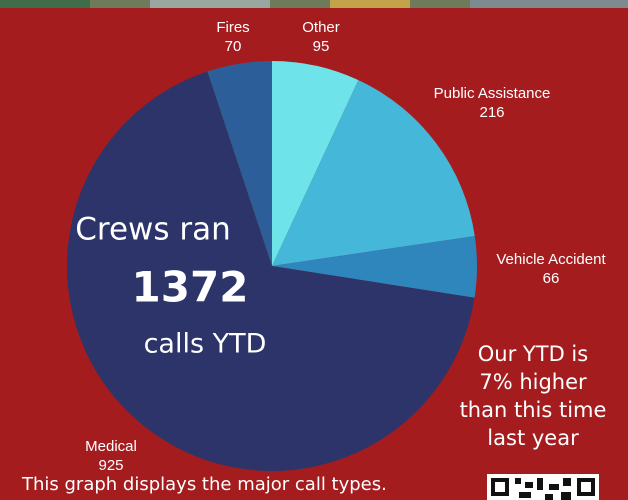  I want to click on slice-label: Other, so click(321, 27).